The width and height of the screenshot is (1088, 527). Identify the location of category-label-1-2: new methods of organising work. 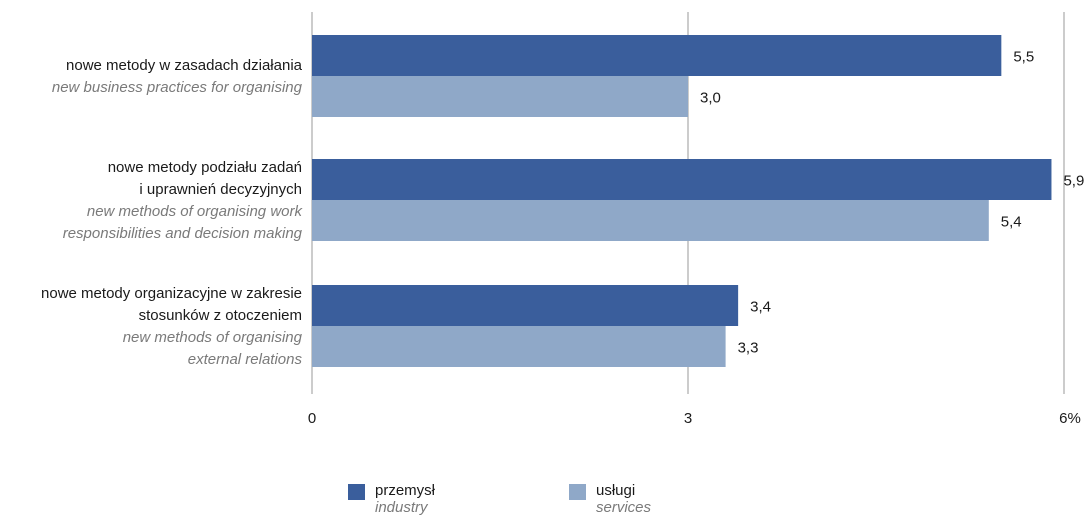
(195, 211).